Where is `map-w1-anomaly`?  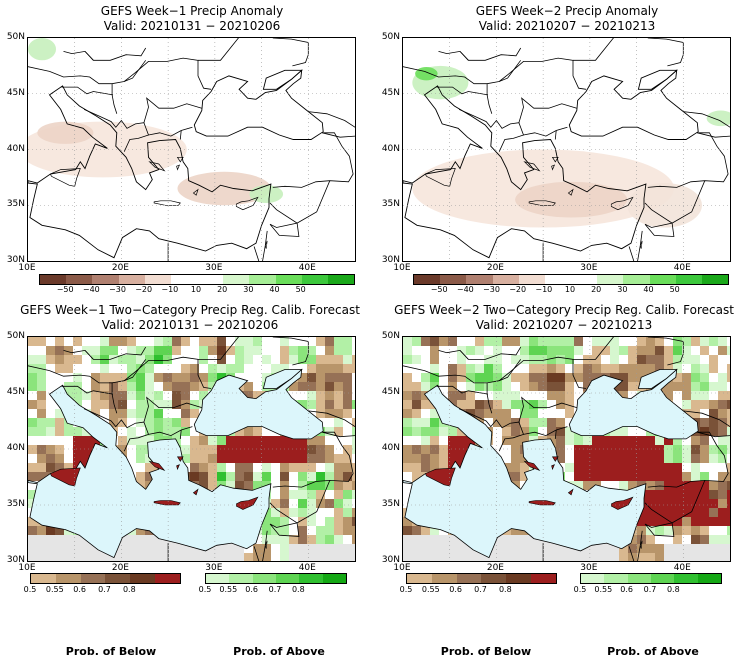 map-w1-anomaly is located at coordinates (191, 149).